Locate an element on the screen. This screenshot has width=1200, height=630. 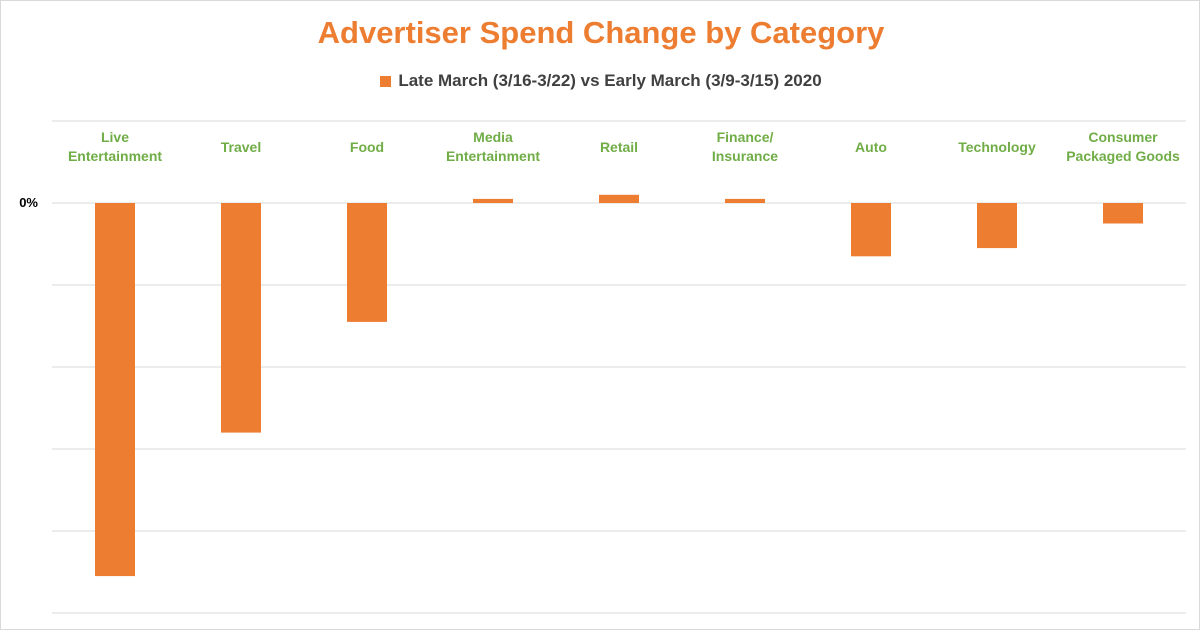
category-label: Food is located at coordinates (367, 147).